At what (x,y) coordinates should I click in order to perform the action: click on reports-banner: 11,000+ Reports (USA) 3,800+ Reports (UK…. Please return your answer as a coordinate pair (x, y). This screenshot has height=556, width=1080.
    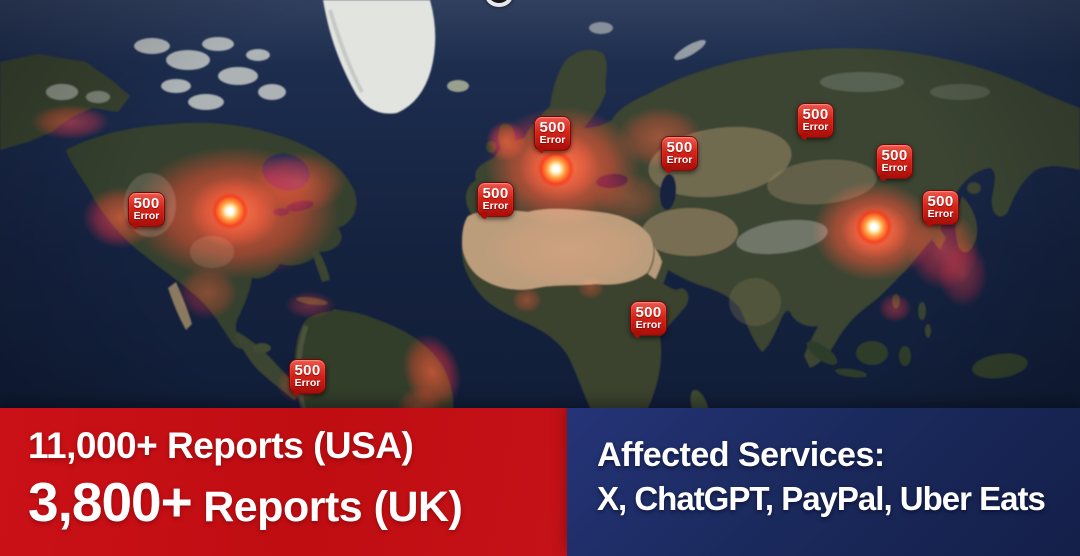
    Looking at the image, I should click on (283, 482).